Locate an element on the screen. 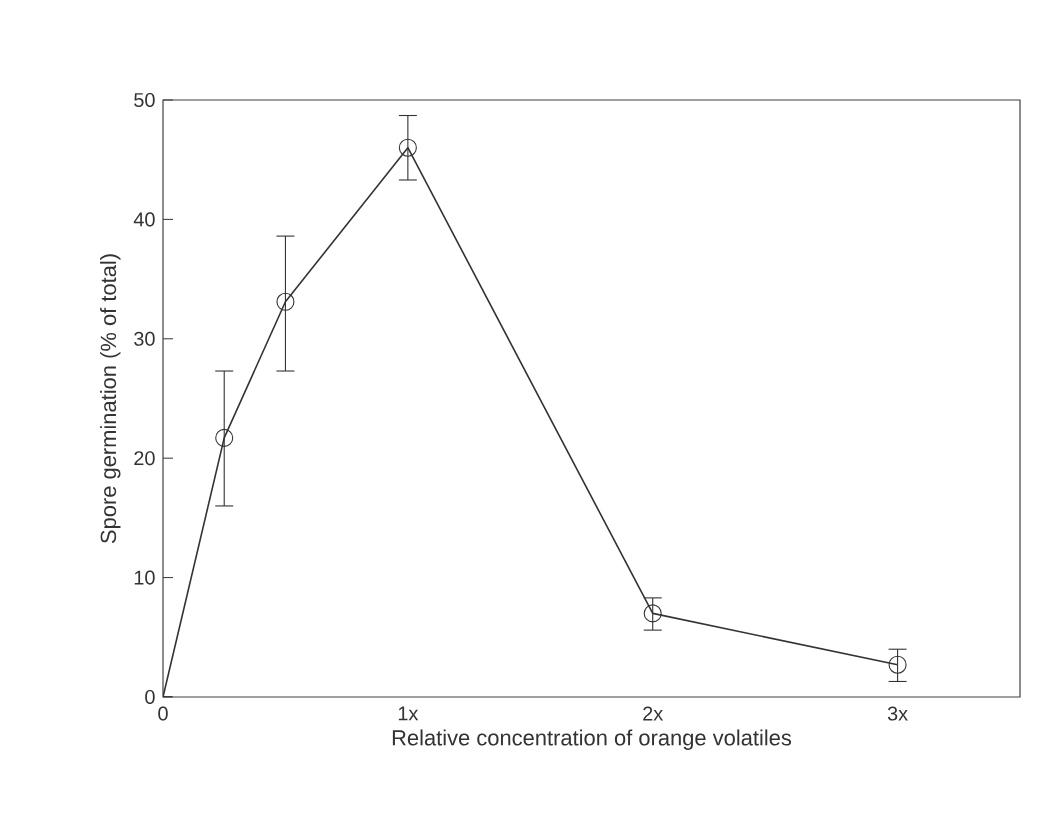 The height and width of the screenshot is (818, 1064). x-tick-label: 0 is located at coordinates (163, 713).